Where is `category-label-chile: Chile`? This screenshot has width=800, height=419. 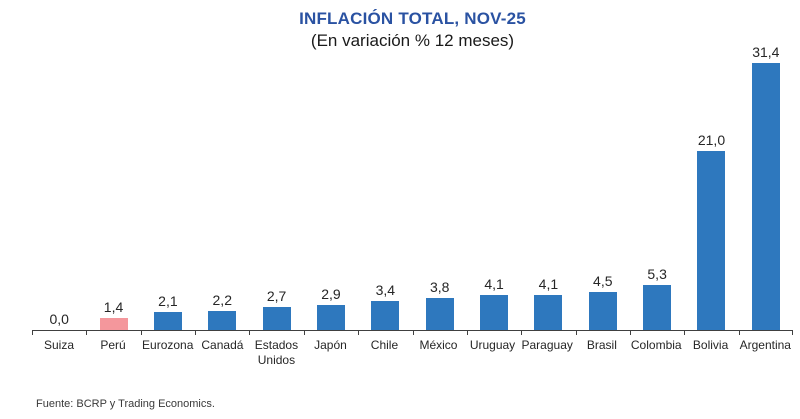 category-label-chile: Chile is located at coordinates (384, 345).